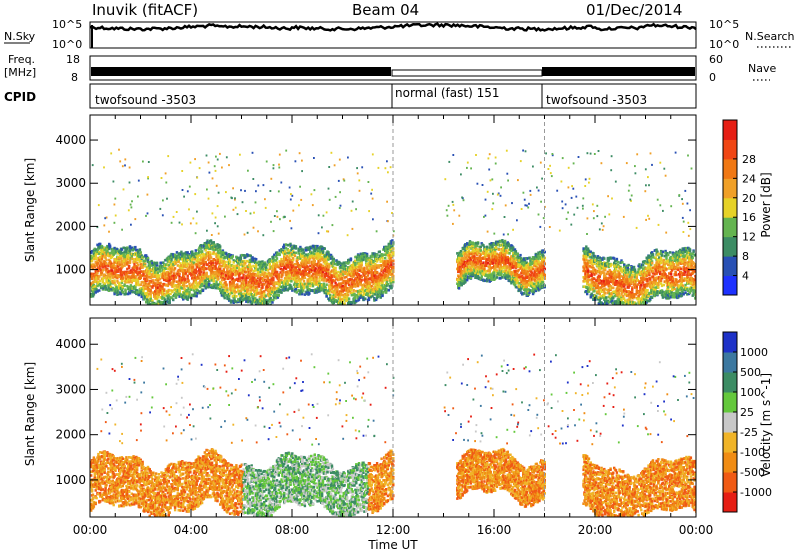 This screenshot has width=800, height=554. What do you see at coordinates (596, 100) in the screenshot?
I see `cpid-segment-3: twofsound -3503` at bounding box center [596, 100].